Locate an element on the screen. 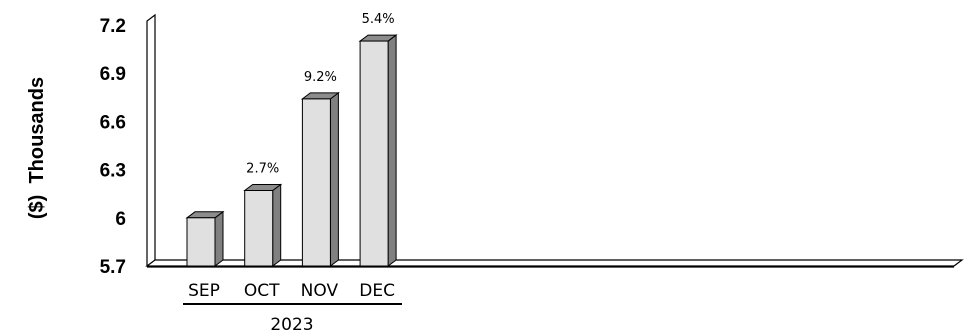 The height and width of the screenshot is (336, 969). data-label: 2.7% is located at coordinates (262, 168).